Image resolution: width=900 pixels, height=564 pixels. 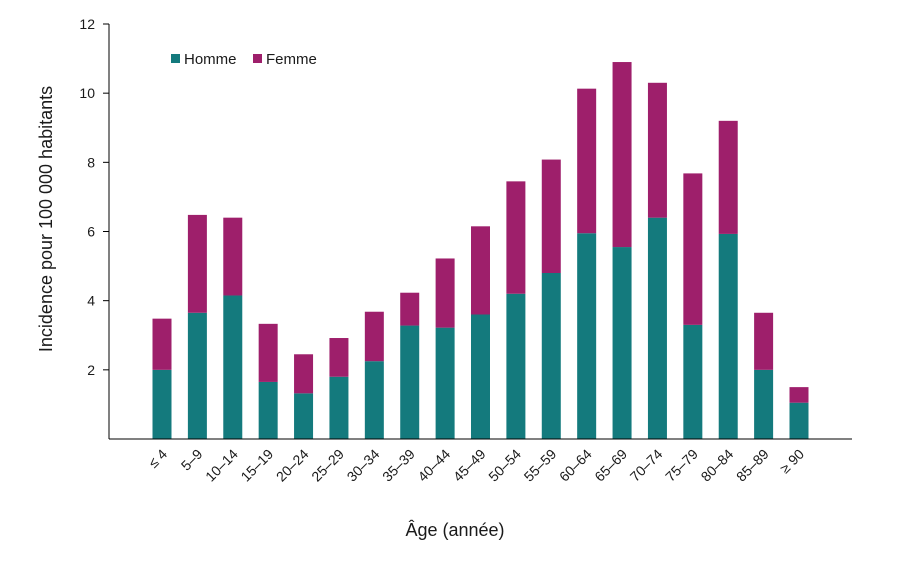 I want to click on y-tick-label: 12, so click(x=87, y=24).